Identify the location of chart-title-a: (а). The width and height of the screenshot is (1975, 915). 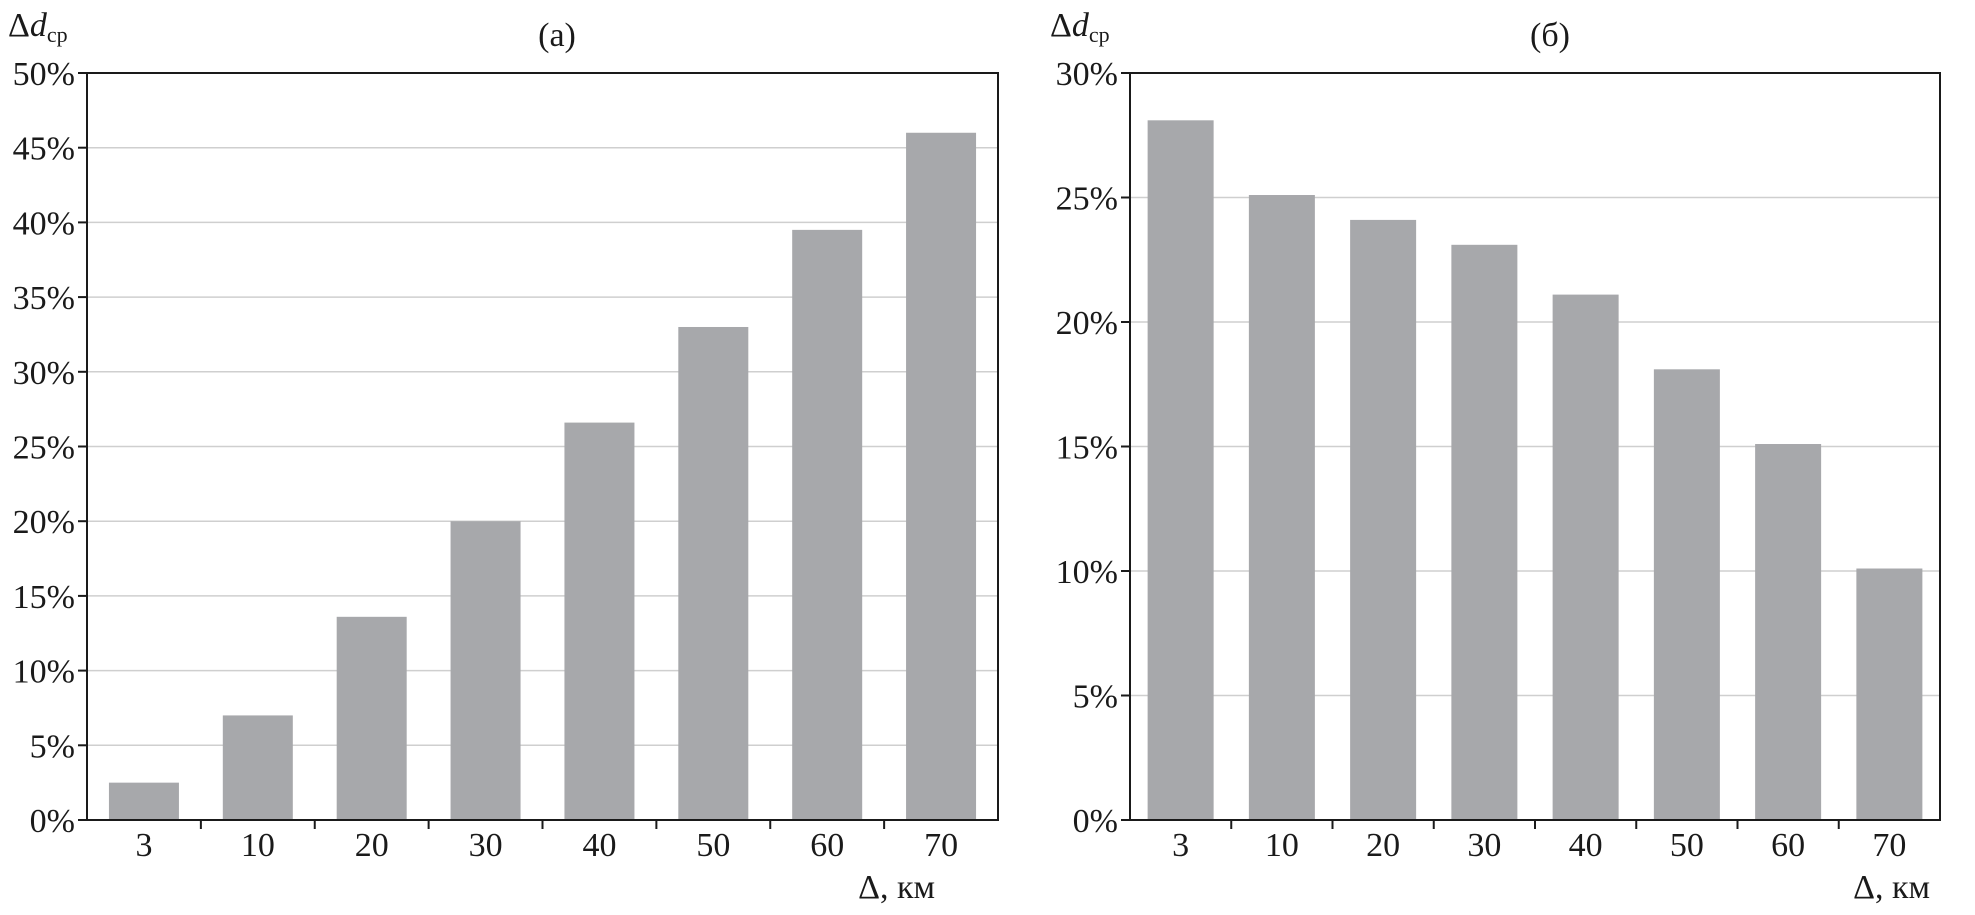
(557, 35).